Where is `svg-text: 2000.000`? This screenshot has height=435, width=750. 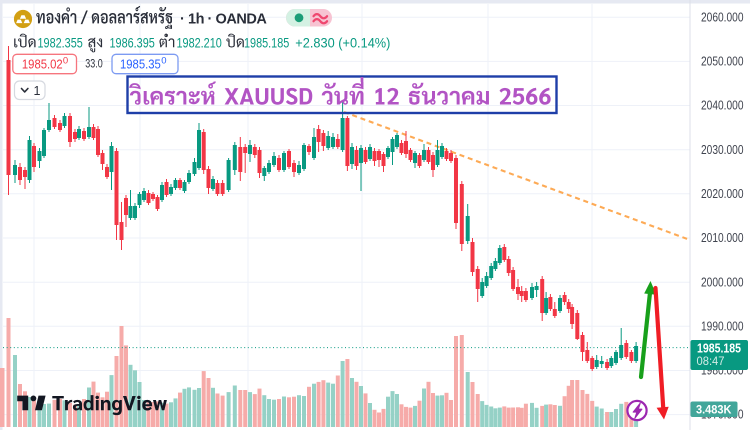 svg-text: 2000.000 is located at coordinates (722, 282).